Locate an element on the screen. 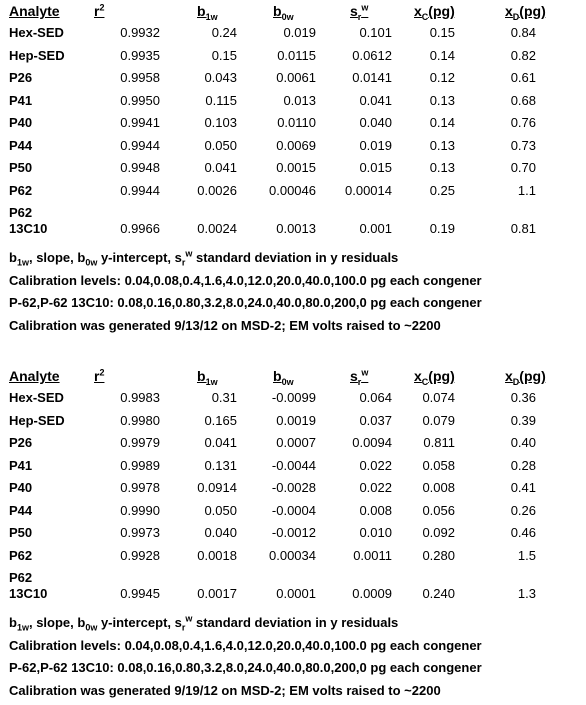 This screenshot has height=705, width=586. b0w-cell: 0.0115 is located at coordinates (296, 55).